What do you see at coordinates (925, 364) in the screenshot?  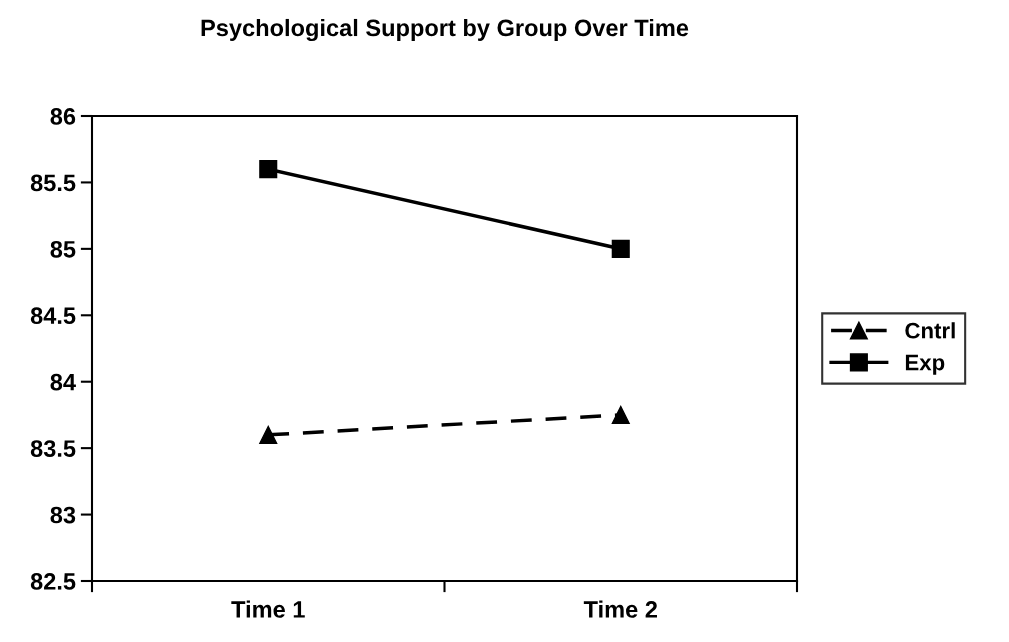 I see `legend-label: Exp` at bounding box center [925, 364].